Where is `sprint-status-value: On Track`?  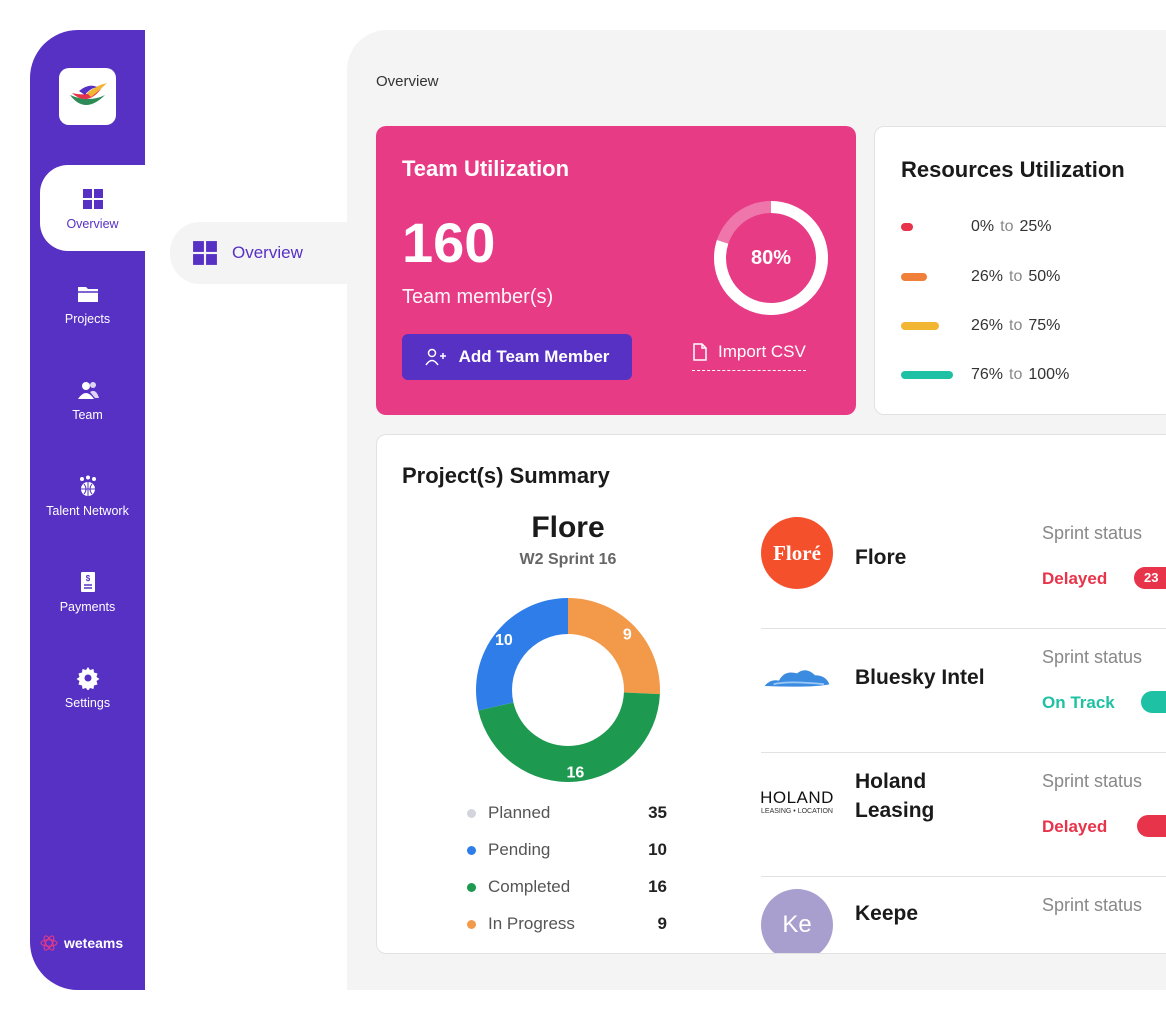
sprint-status-value: On Track is located at coordinates (1078, 702).